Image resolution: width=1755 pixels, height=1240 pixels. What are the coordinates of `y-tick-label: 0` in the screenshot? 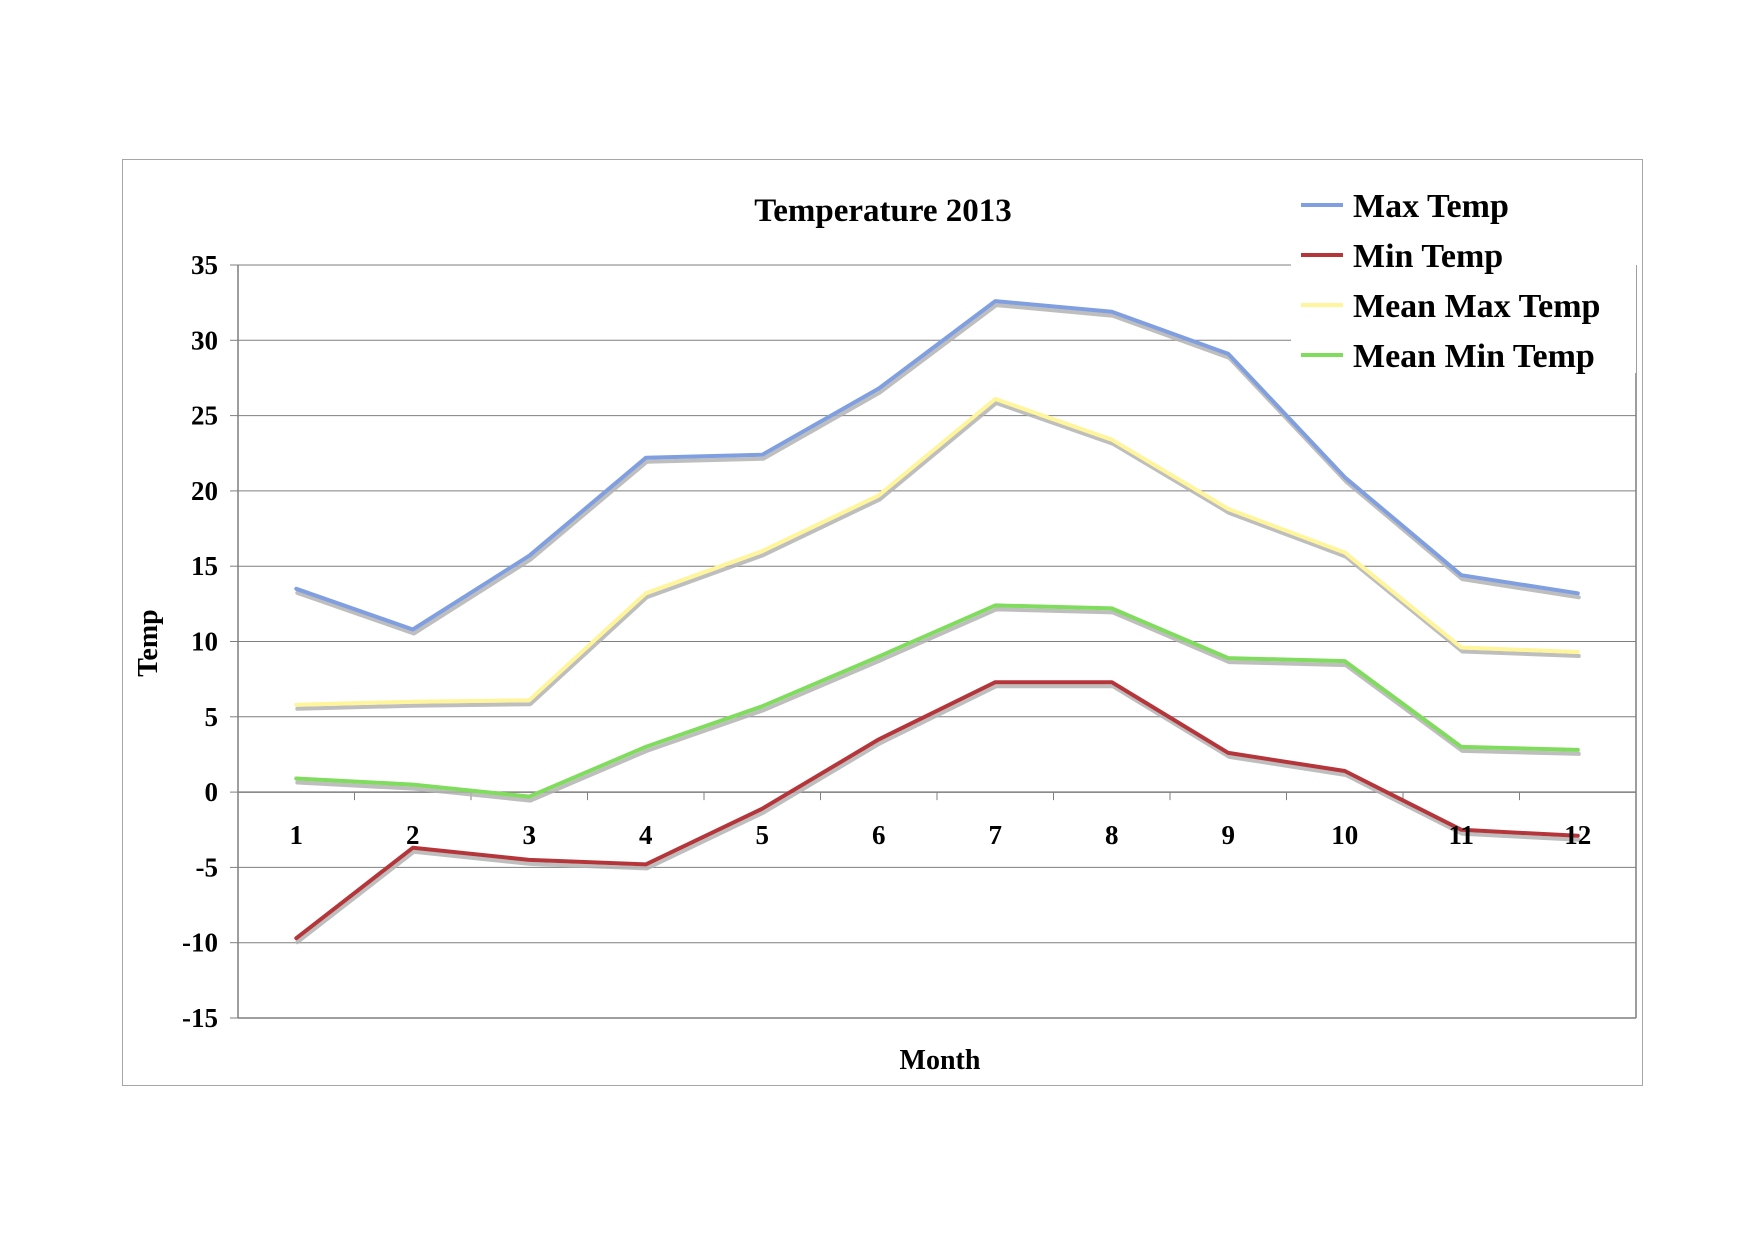 It's located at (212, 792).